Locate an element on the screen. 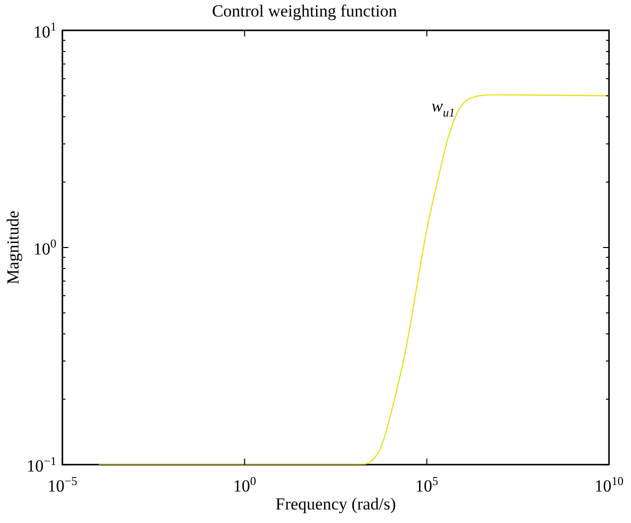 The image size is (631, 523). y-axis-title: Magnitude is located at coordinates (13, 247).